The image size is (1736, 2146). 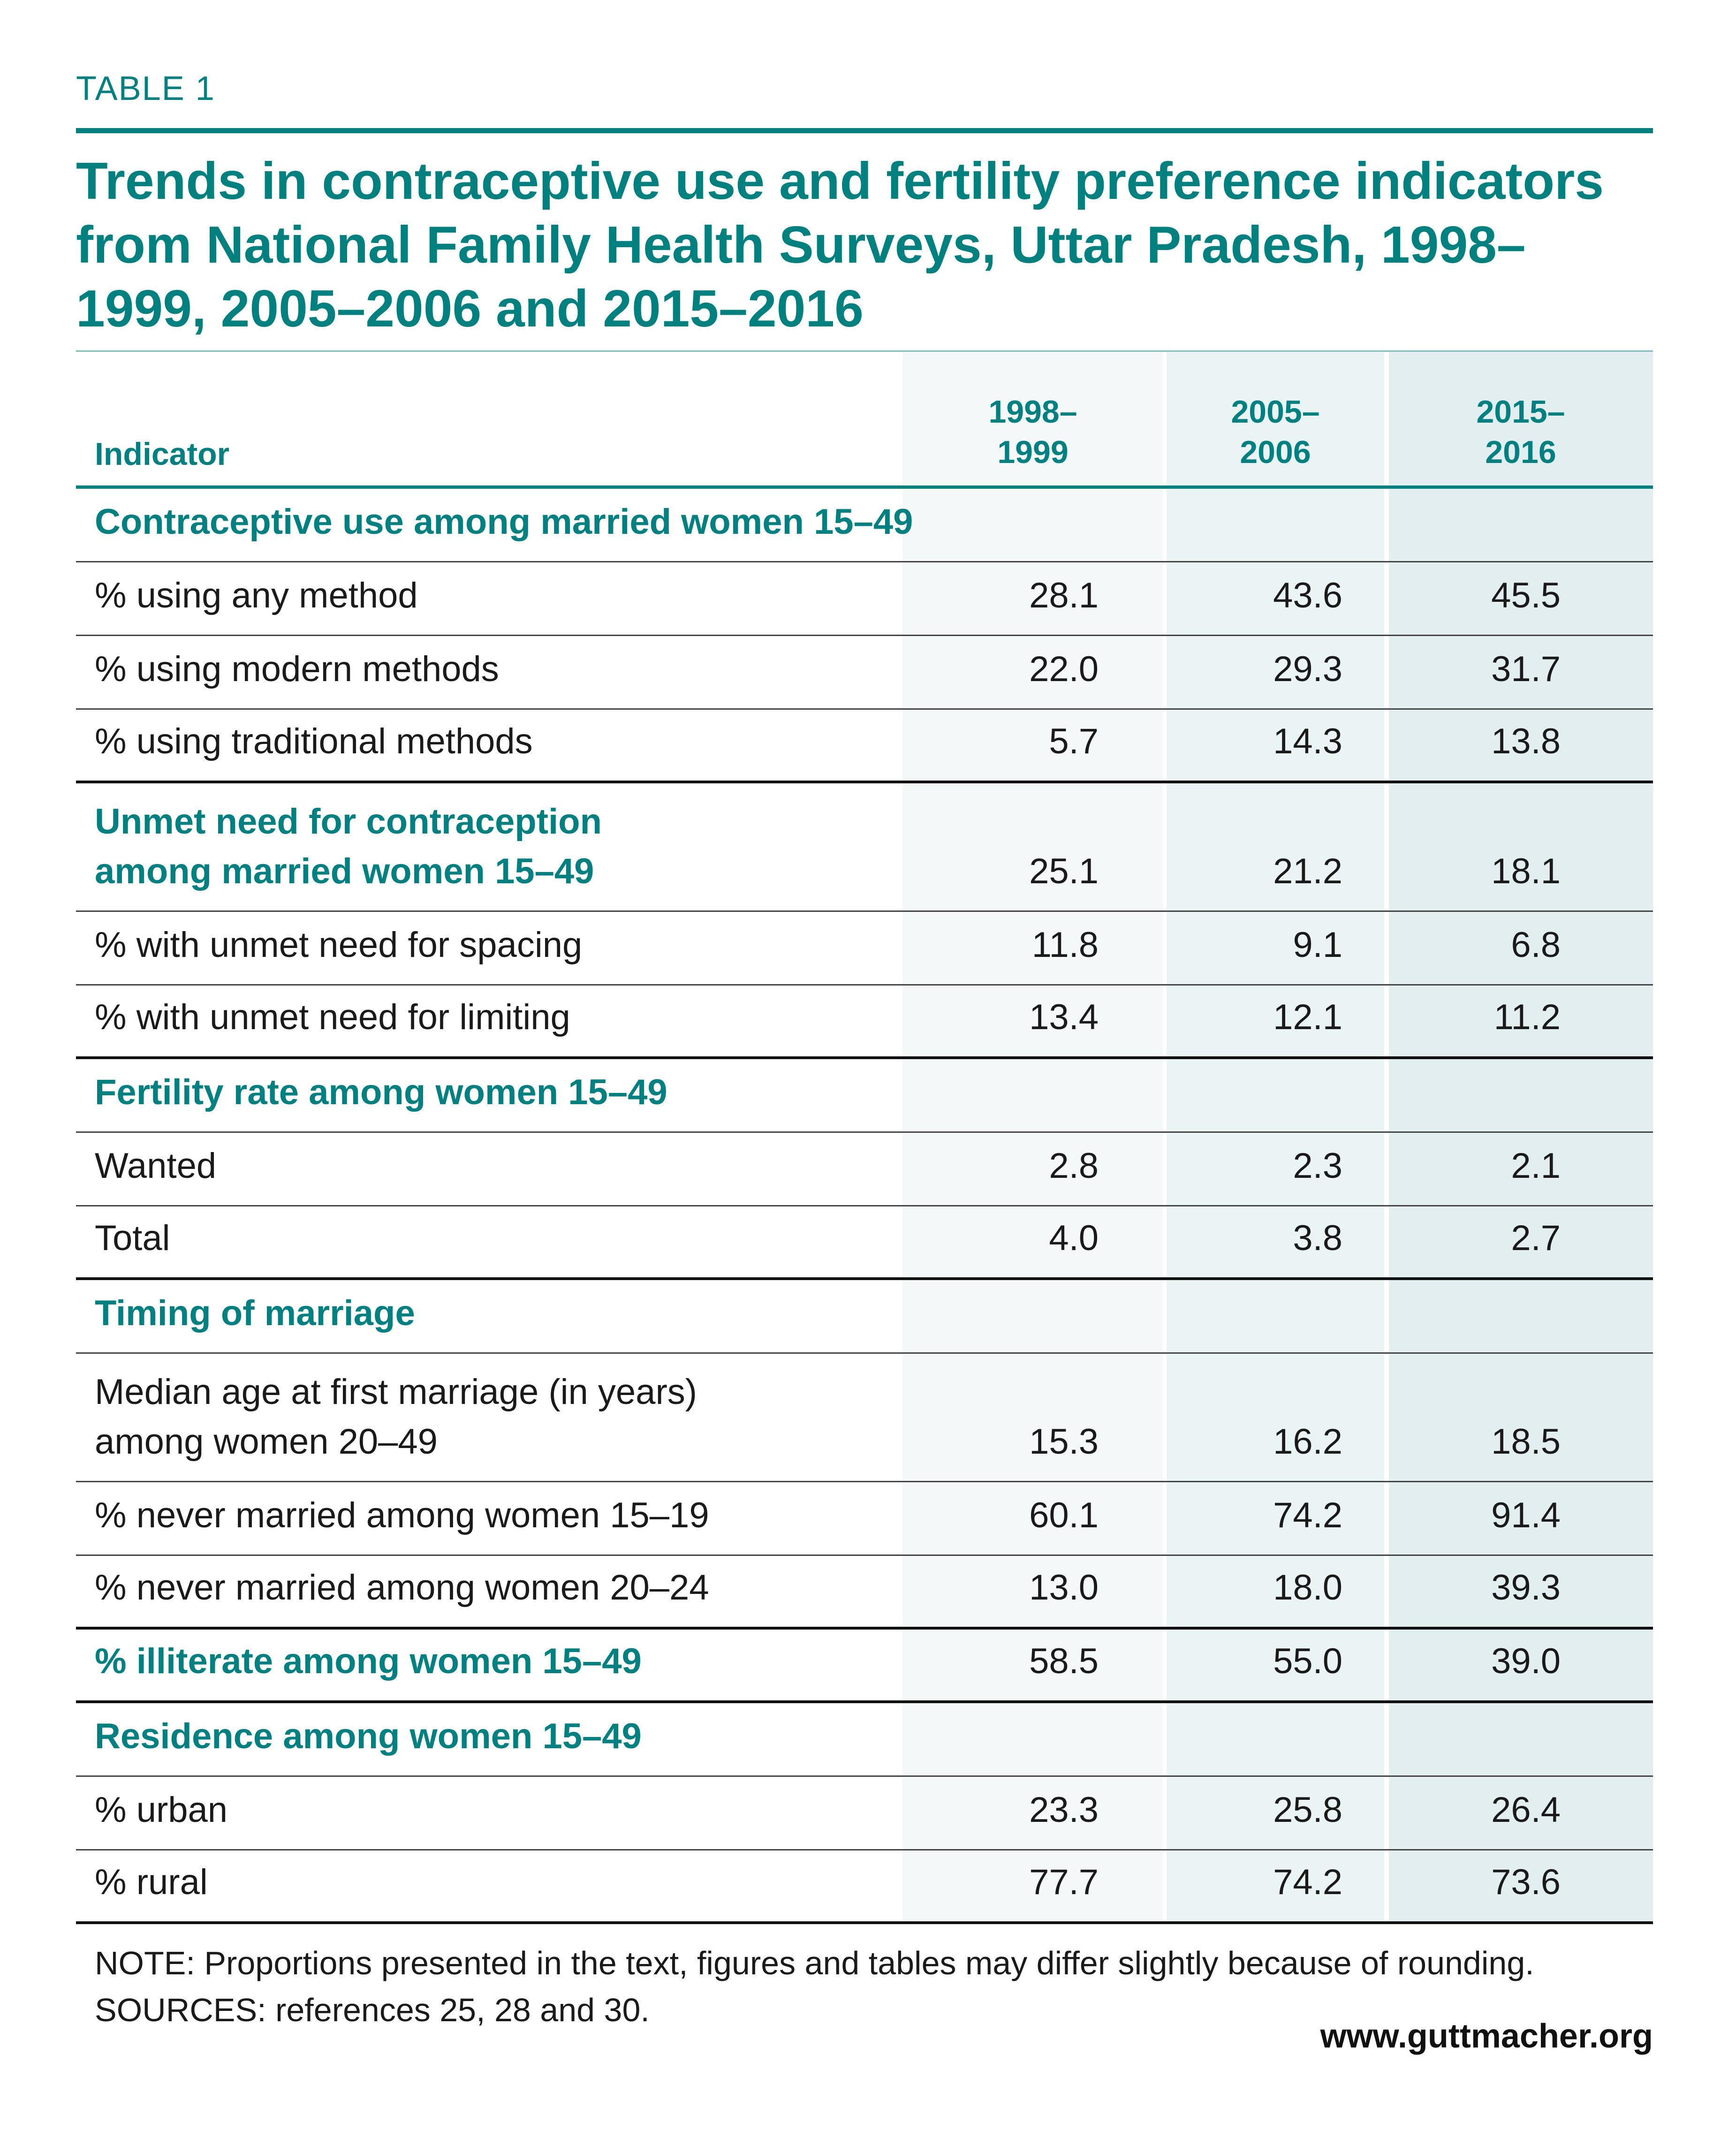 I want to click on cell-value: 91.4, so click(x=1526, y=1515).